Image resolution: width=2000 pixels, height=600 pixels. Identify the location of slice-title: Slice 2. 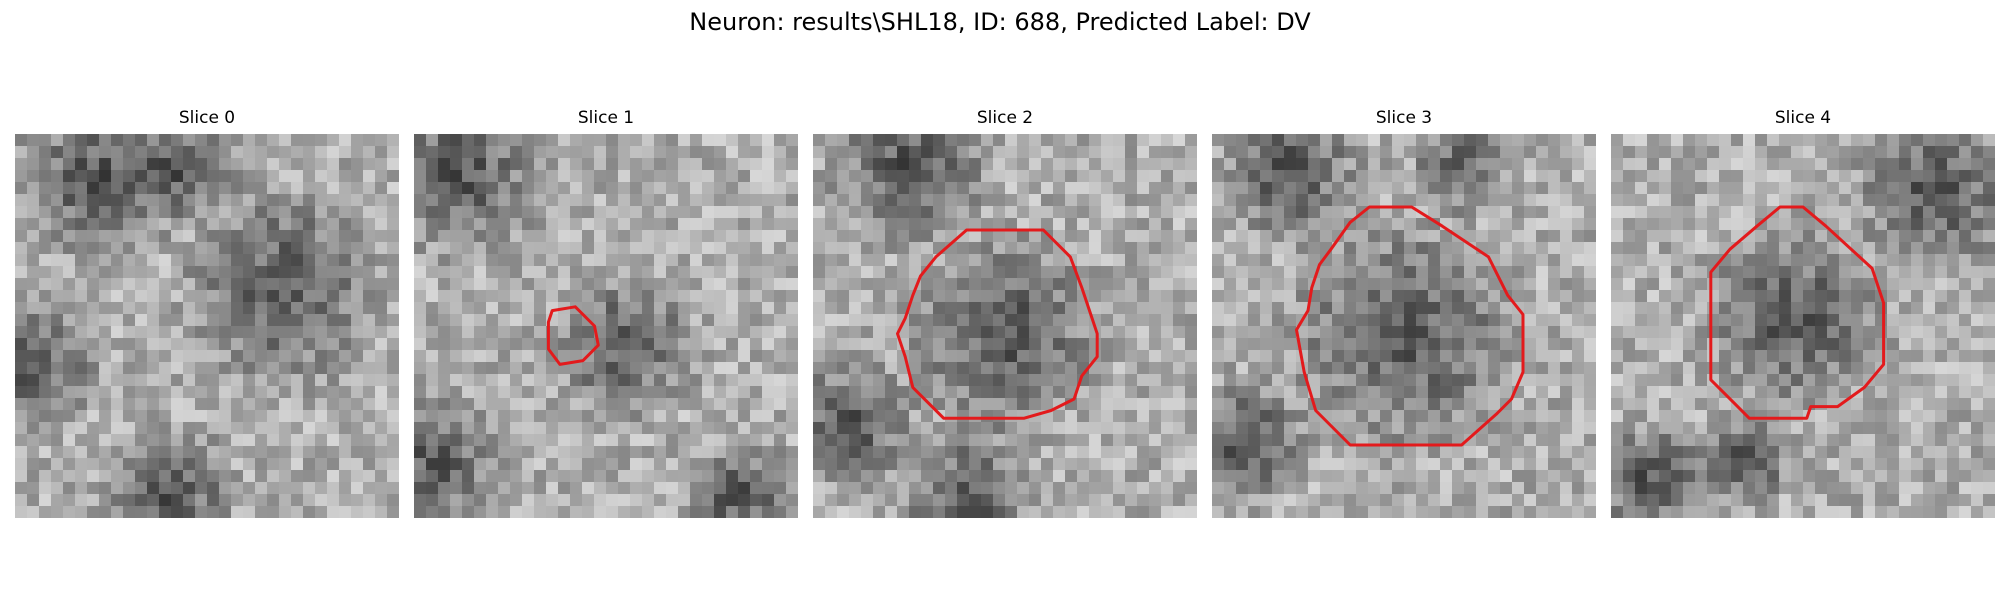
(1005, 118).